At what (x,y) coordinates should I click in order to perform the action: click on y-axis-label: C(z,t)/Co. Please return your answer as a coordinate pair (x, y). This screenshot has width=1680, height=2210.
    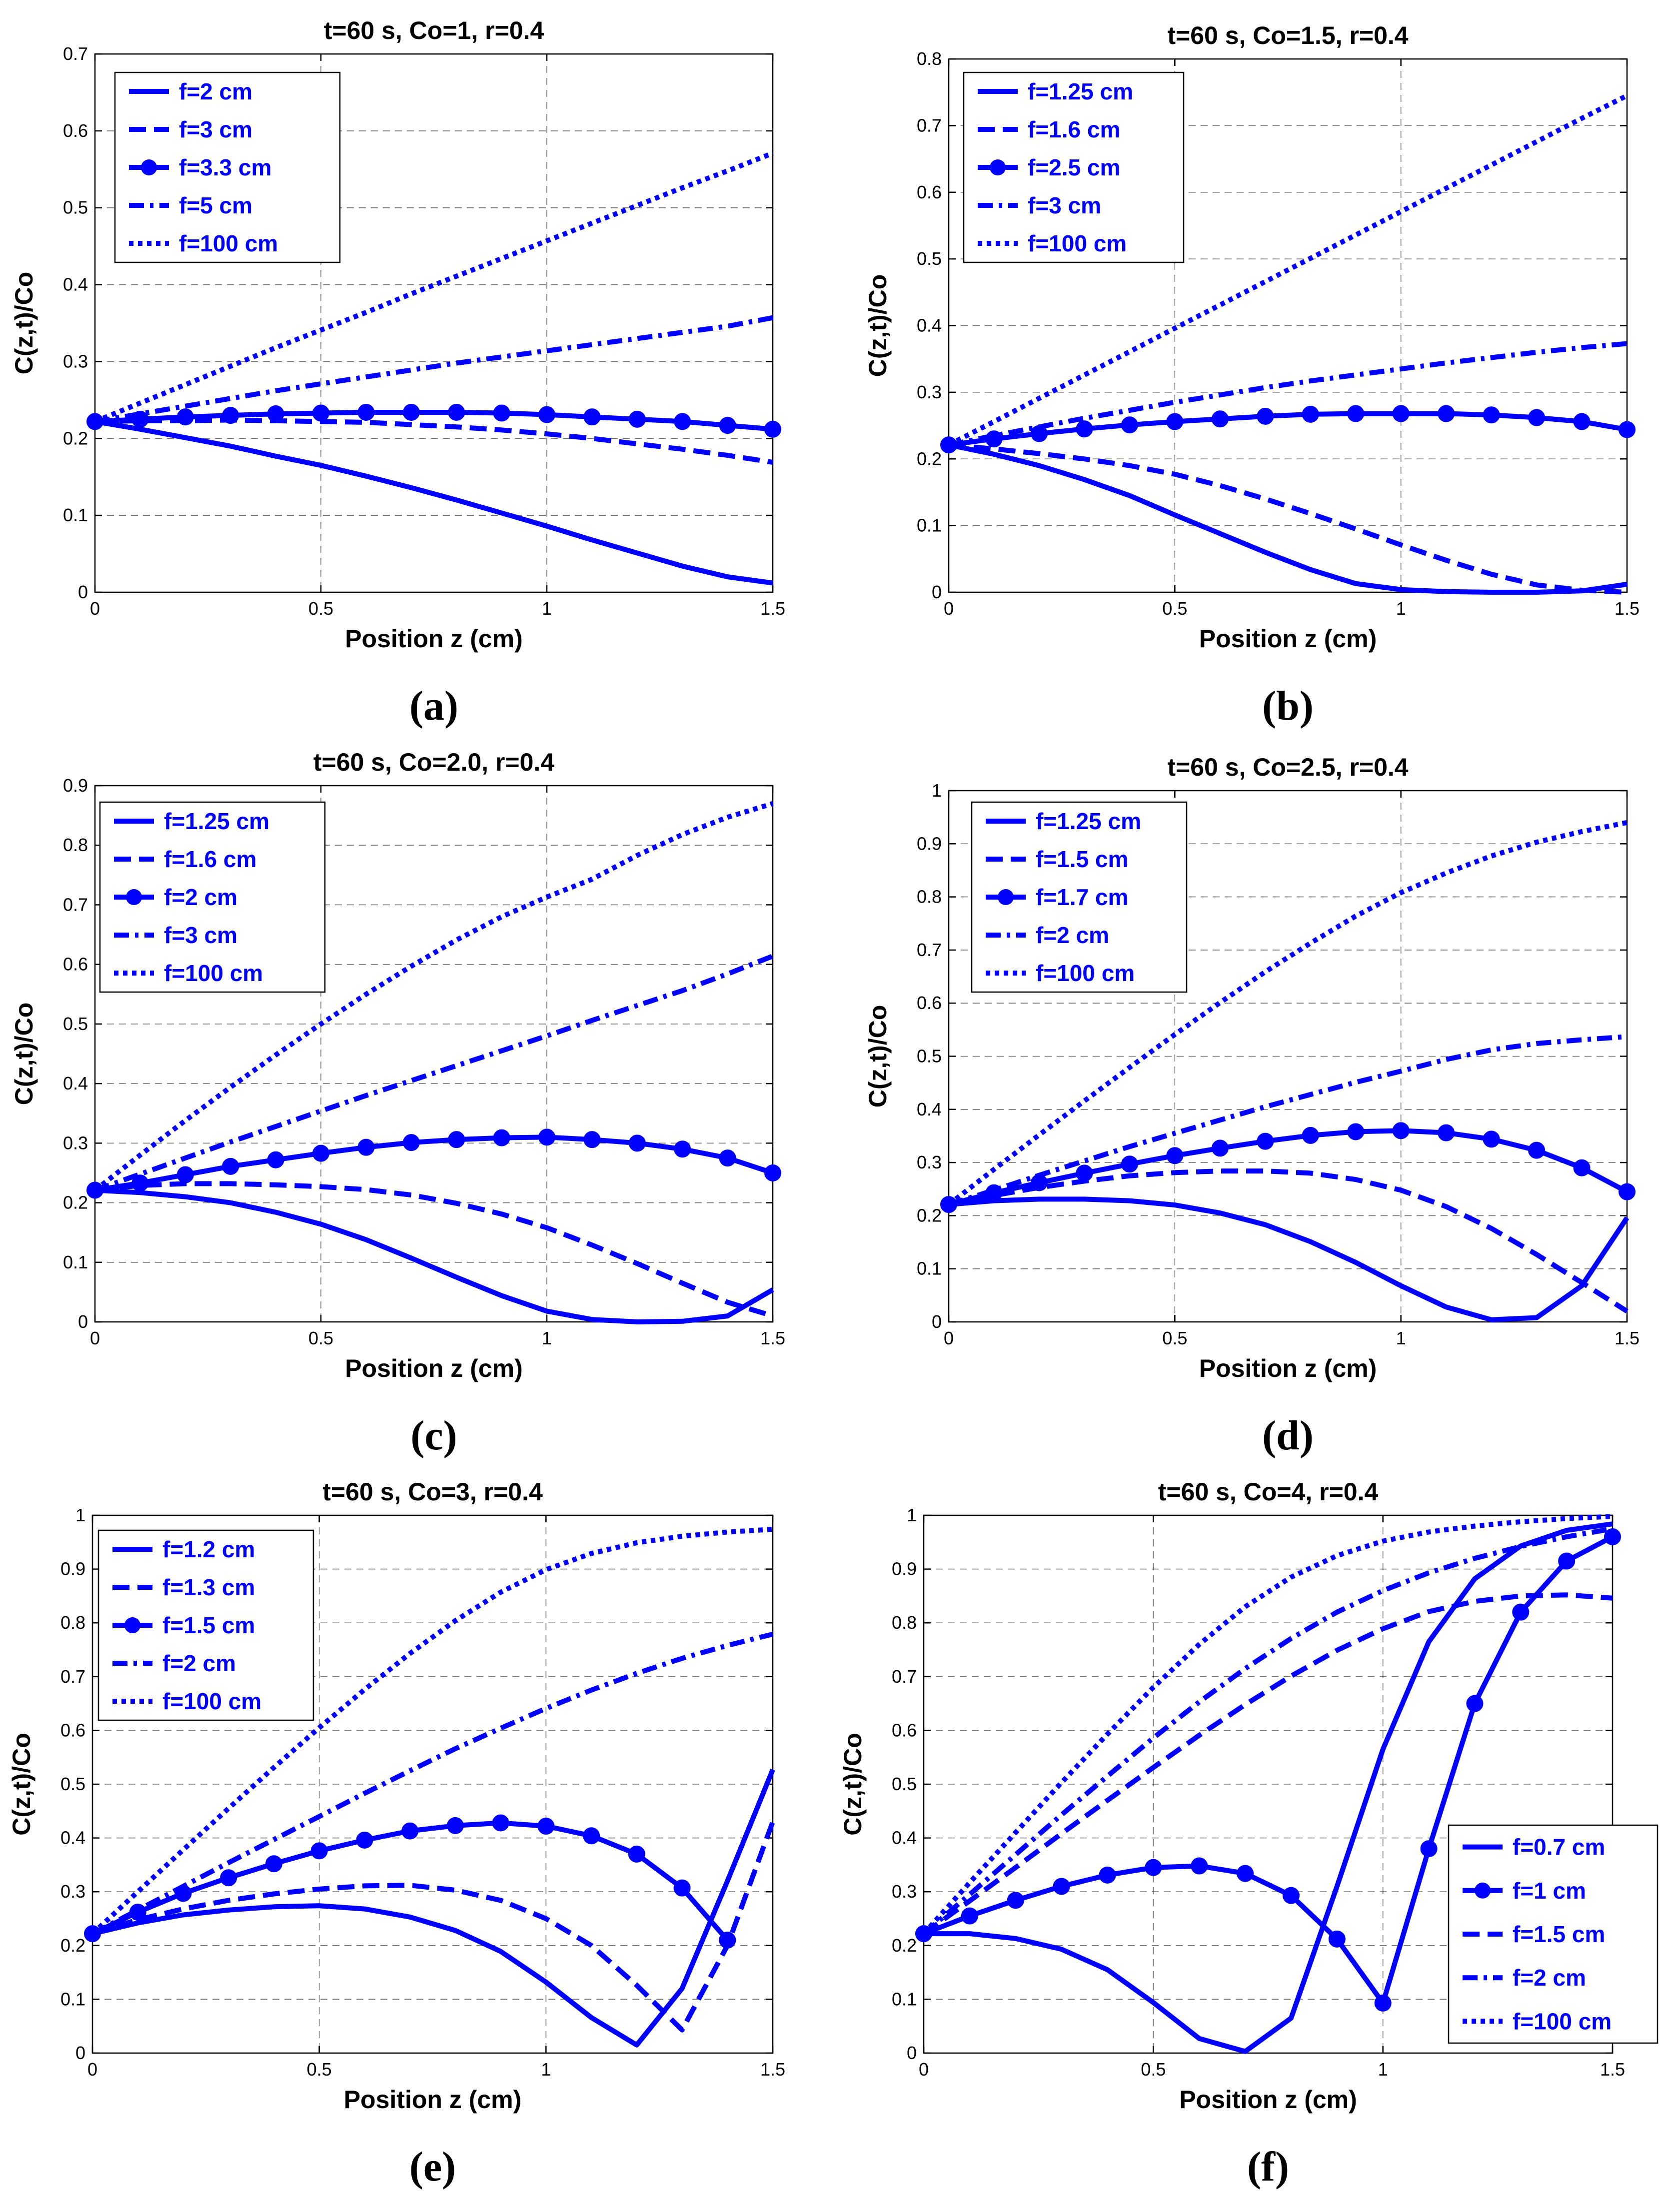
    Looking at the image, I should click on (24, 1054).